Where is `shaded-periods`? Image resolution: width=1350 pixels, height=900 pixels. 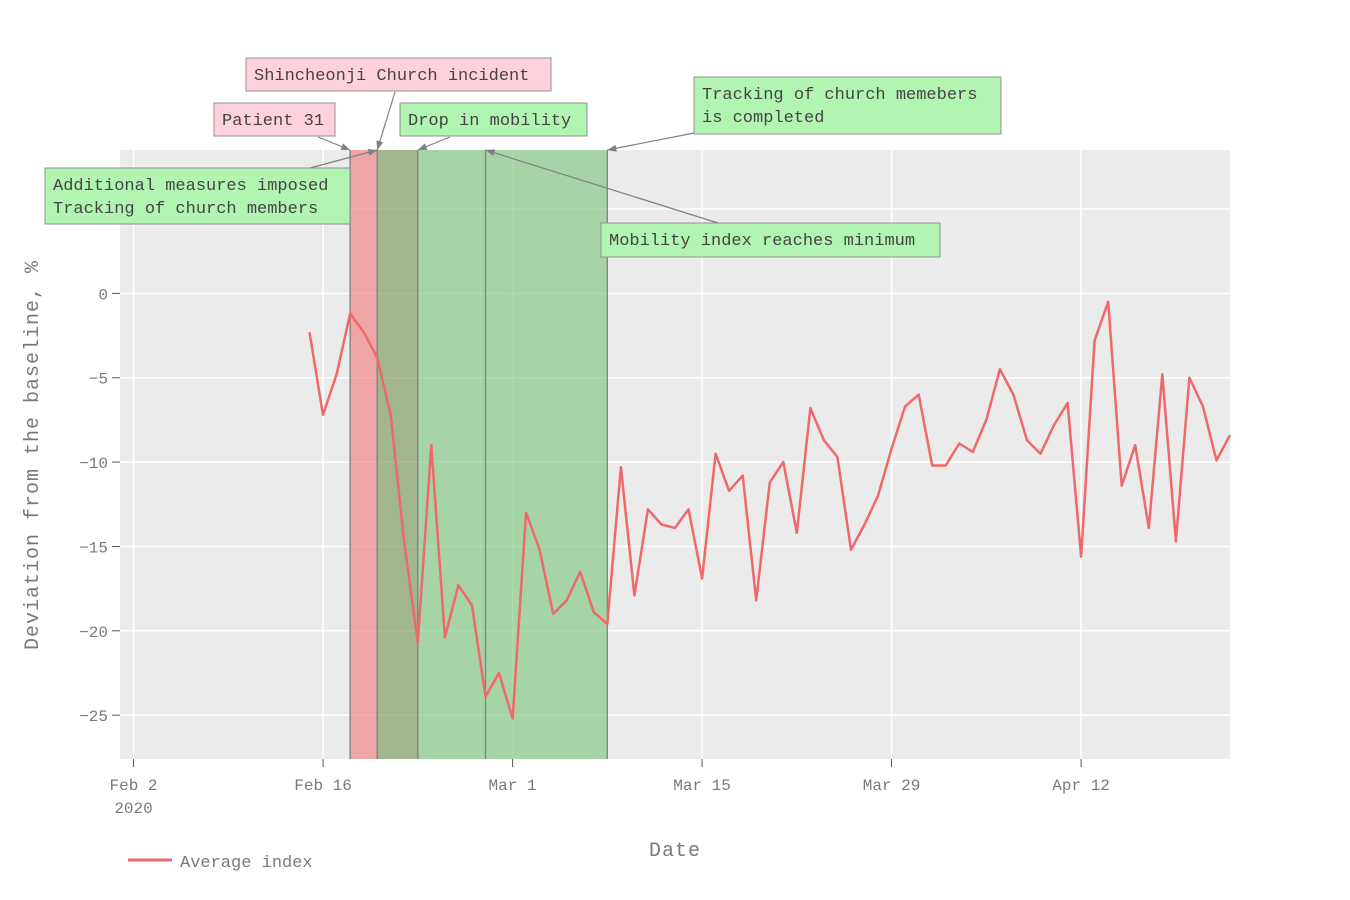 shaded-periods is located at coordinates (478, 454).